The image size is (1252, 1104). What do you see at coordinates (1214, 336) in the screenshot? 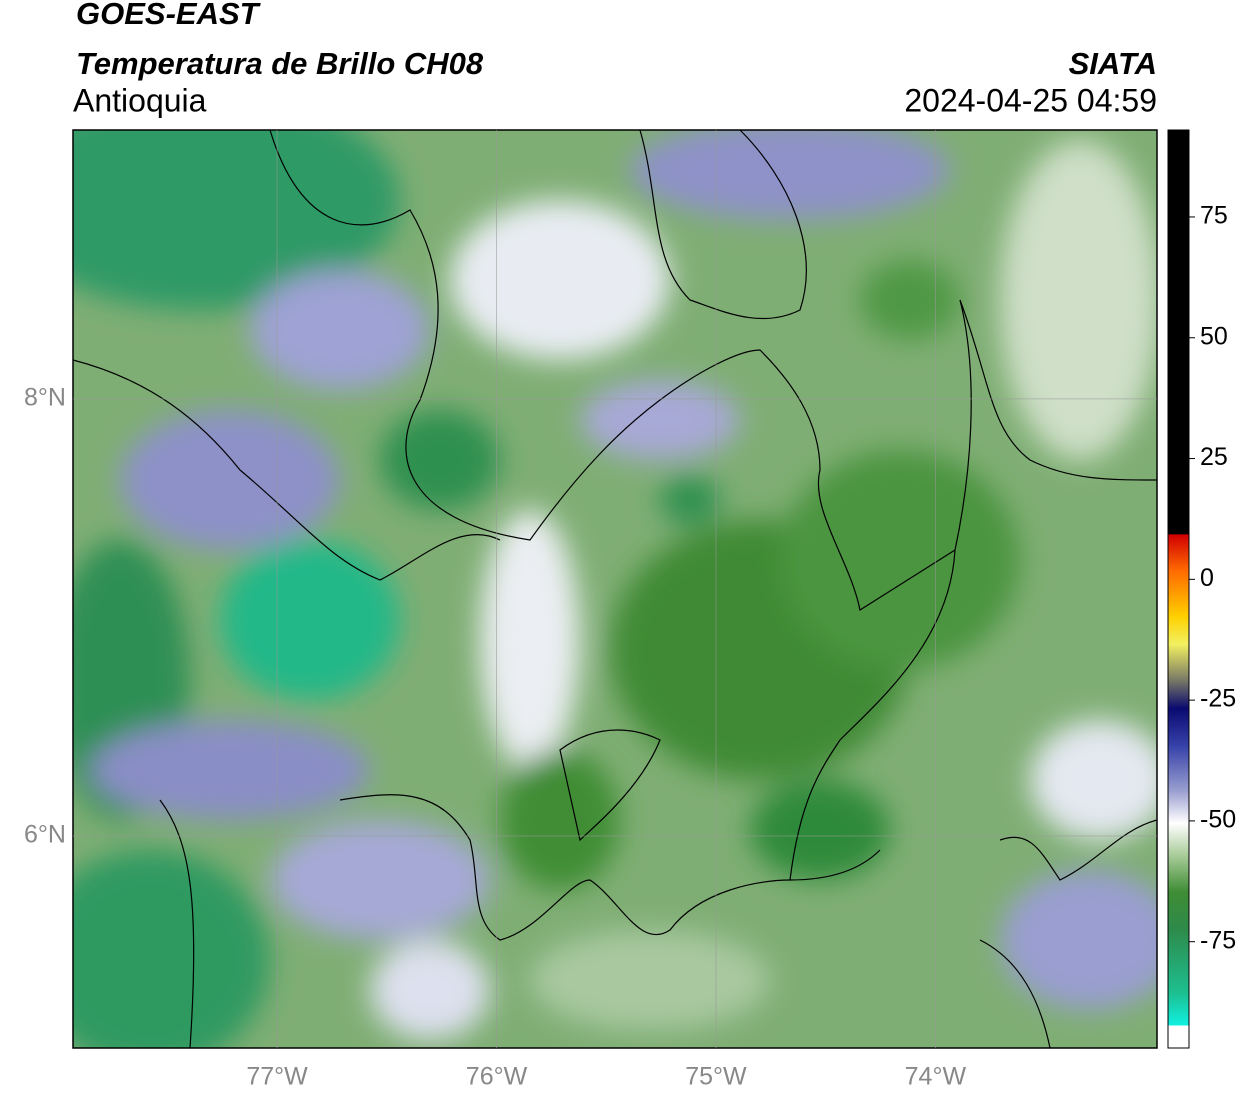
I see `colorbar-tick-label: 50` at bounding box center [1214, 336].